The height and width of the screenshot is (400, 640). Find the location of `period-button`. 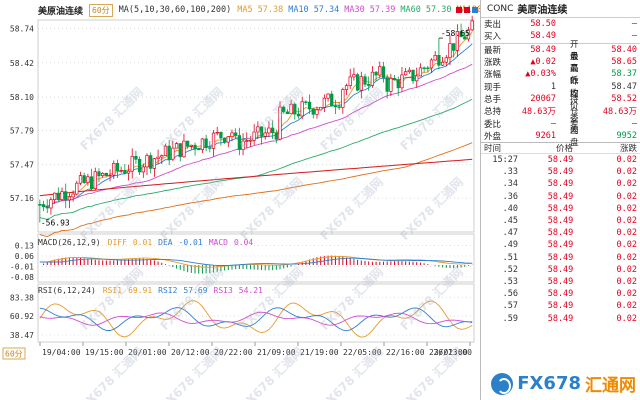

period-button is located at coordinates (14, 353).